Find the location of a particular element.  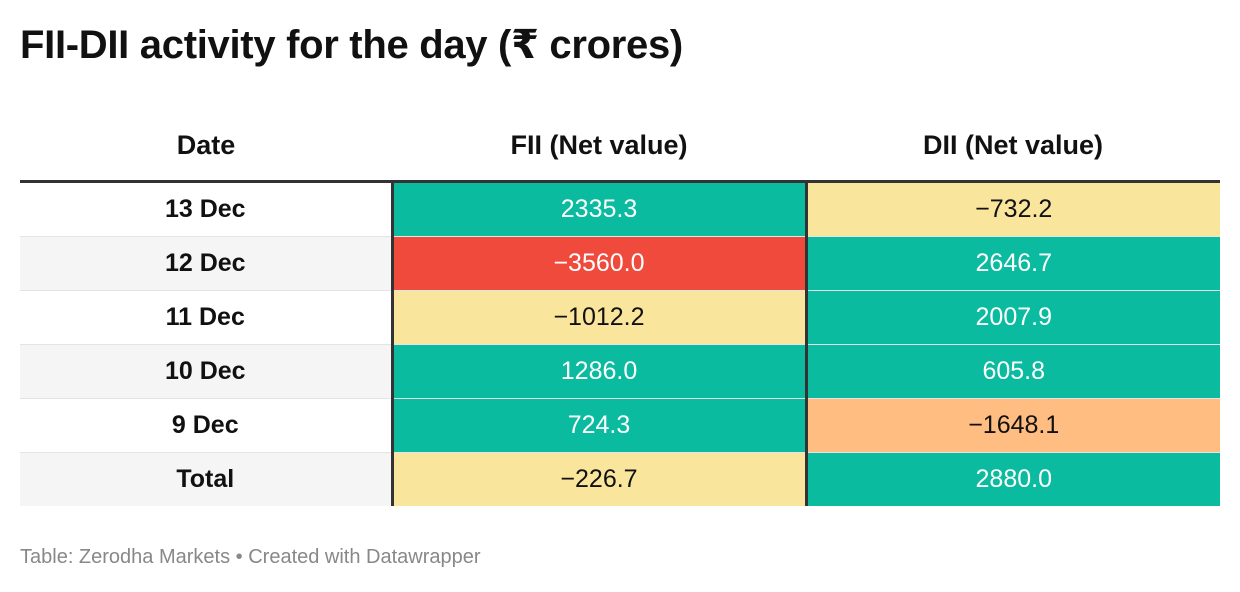

dii-value-cell: 2646.7 is located at coordinates (1013, 263).